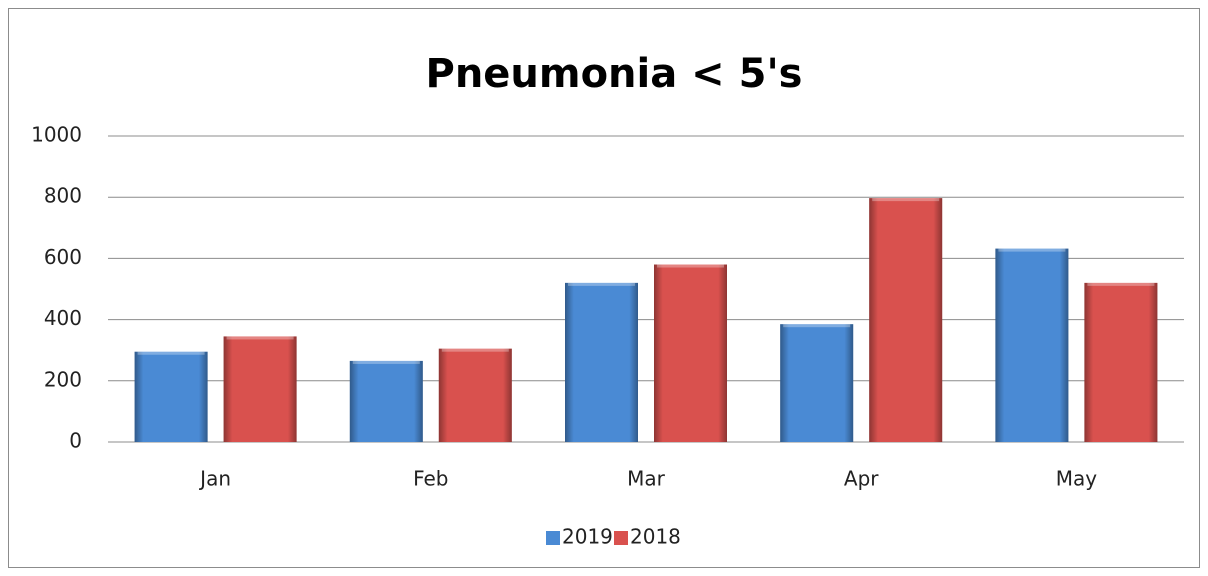 This screenshot has height=576, width=1208. I want to click on x-tick-label: Apr, so click(861, 479).